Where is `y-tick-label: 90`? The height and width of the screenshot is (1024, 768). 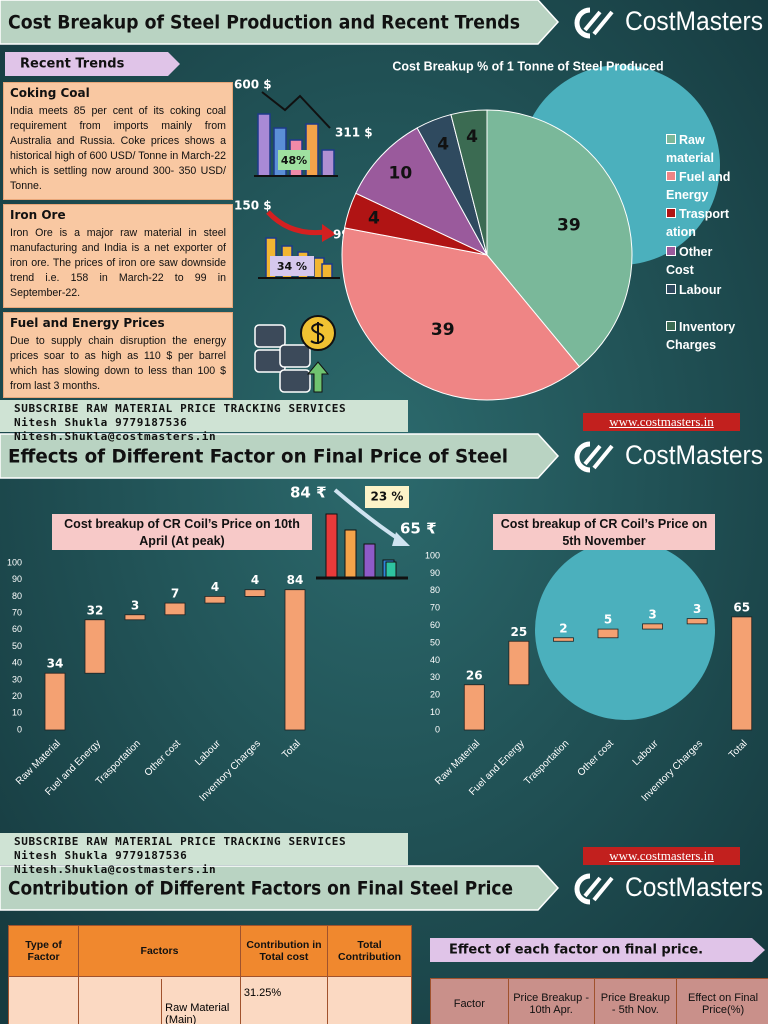
y-tick-label: 90 is located at coordinates (17, 579).